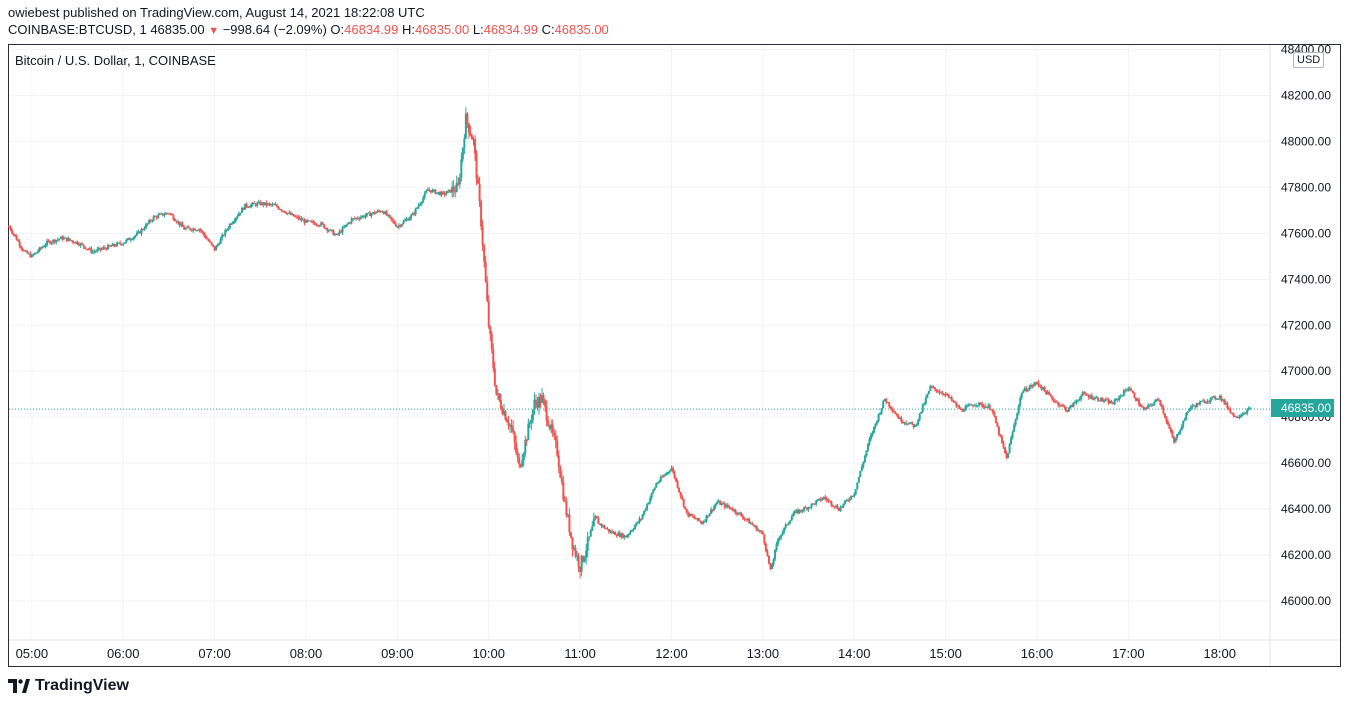 The height and width of the screenshot is (705, 1348). What do you see at coordinates (548, 29) in the screenshot?
I see `close-label: C:` at bounding box center [548, 29].